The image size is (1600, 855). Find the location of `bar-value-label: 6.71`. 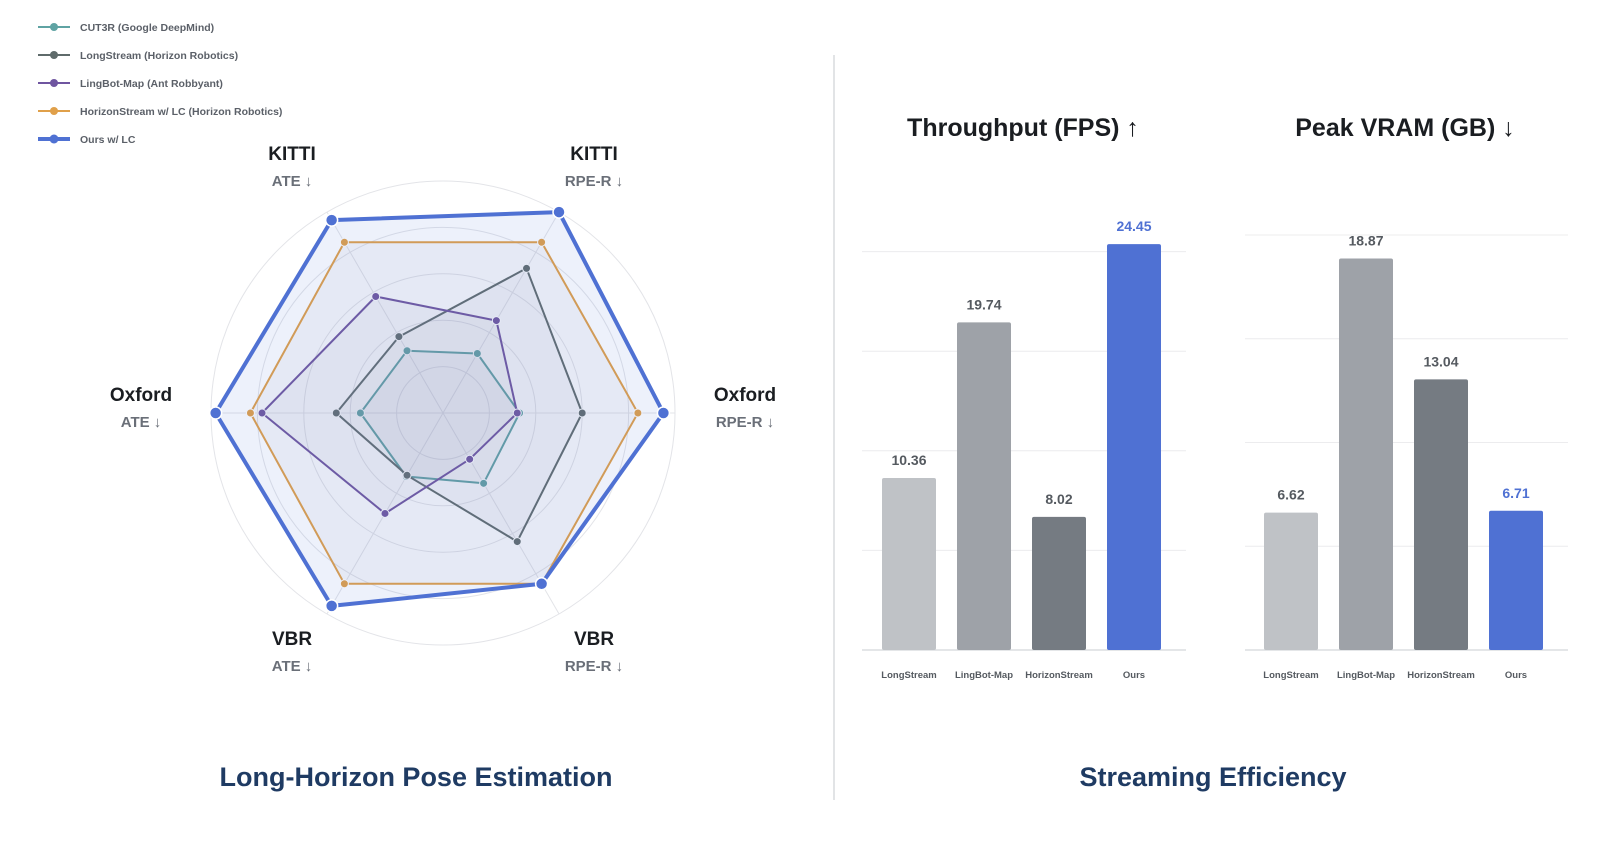

bar-value-label: 6.71 is located at coordinates (1515, 493).